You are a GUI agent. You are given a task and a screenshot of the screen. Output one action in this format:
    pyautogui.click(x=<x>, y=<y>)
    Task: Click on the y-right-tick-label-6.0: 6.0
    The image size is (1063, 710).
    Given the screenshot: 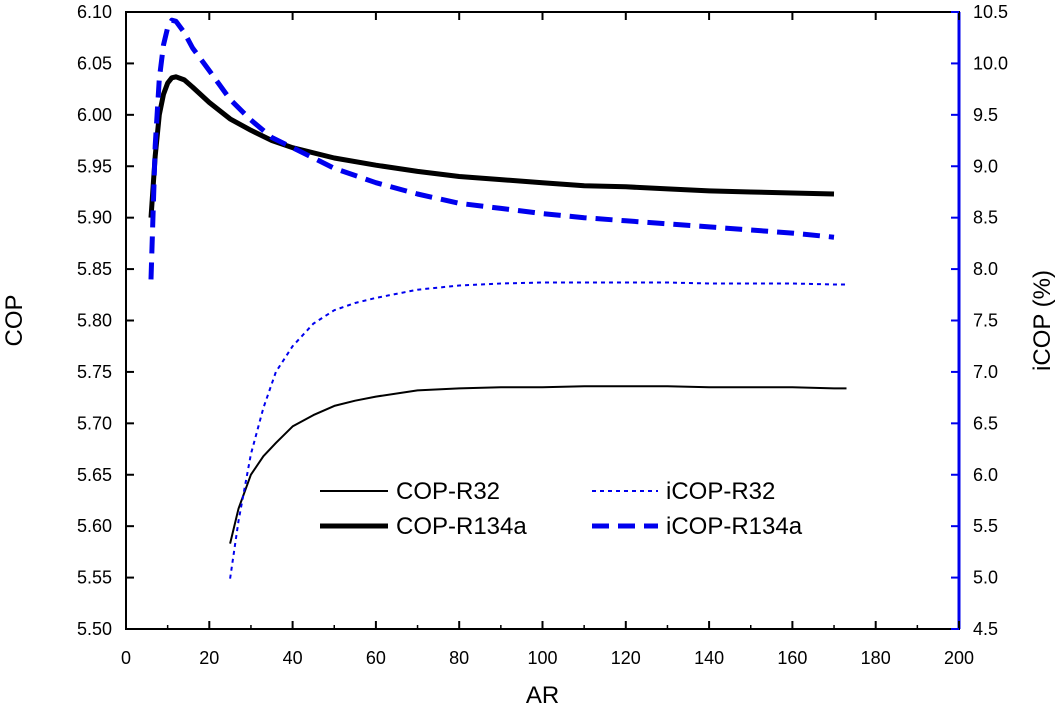 What is the action you would take?
    pyautogui.click(x=985, y=475)
    